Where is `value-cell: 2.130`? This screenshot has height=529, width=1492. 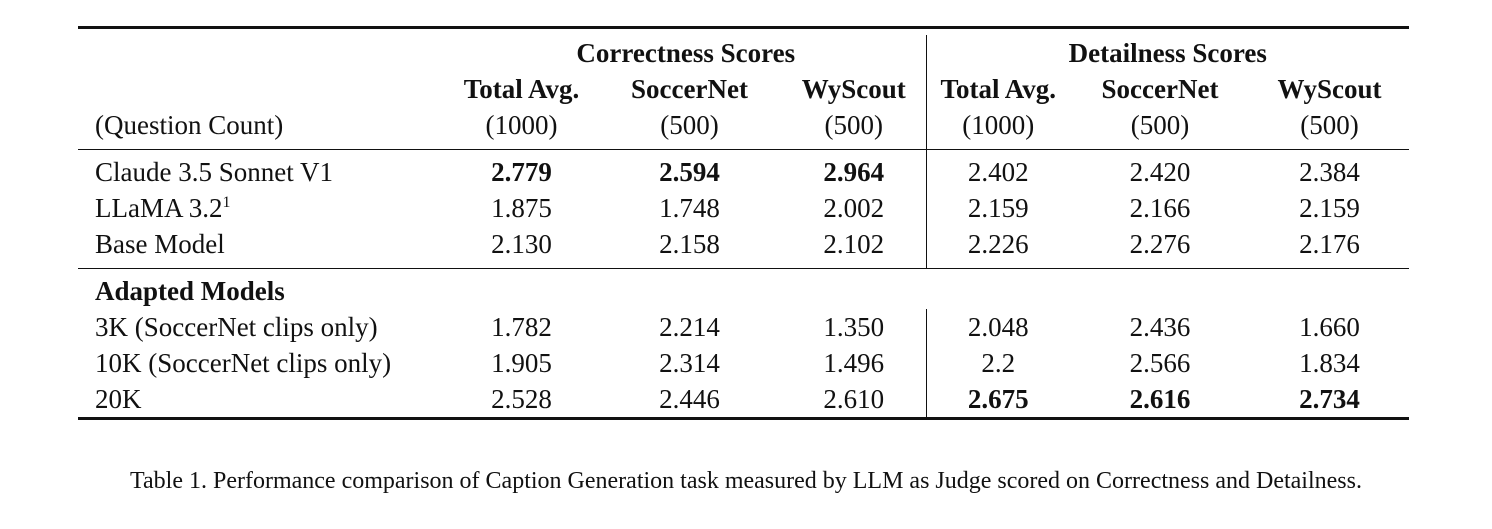 value-cell: 2.130 is located at coordinates (521, 244).